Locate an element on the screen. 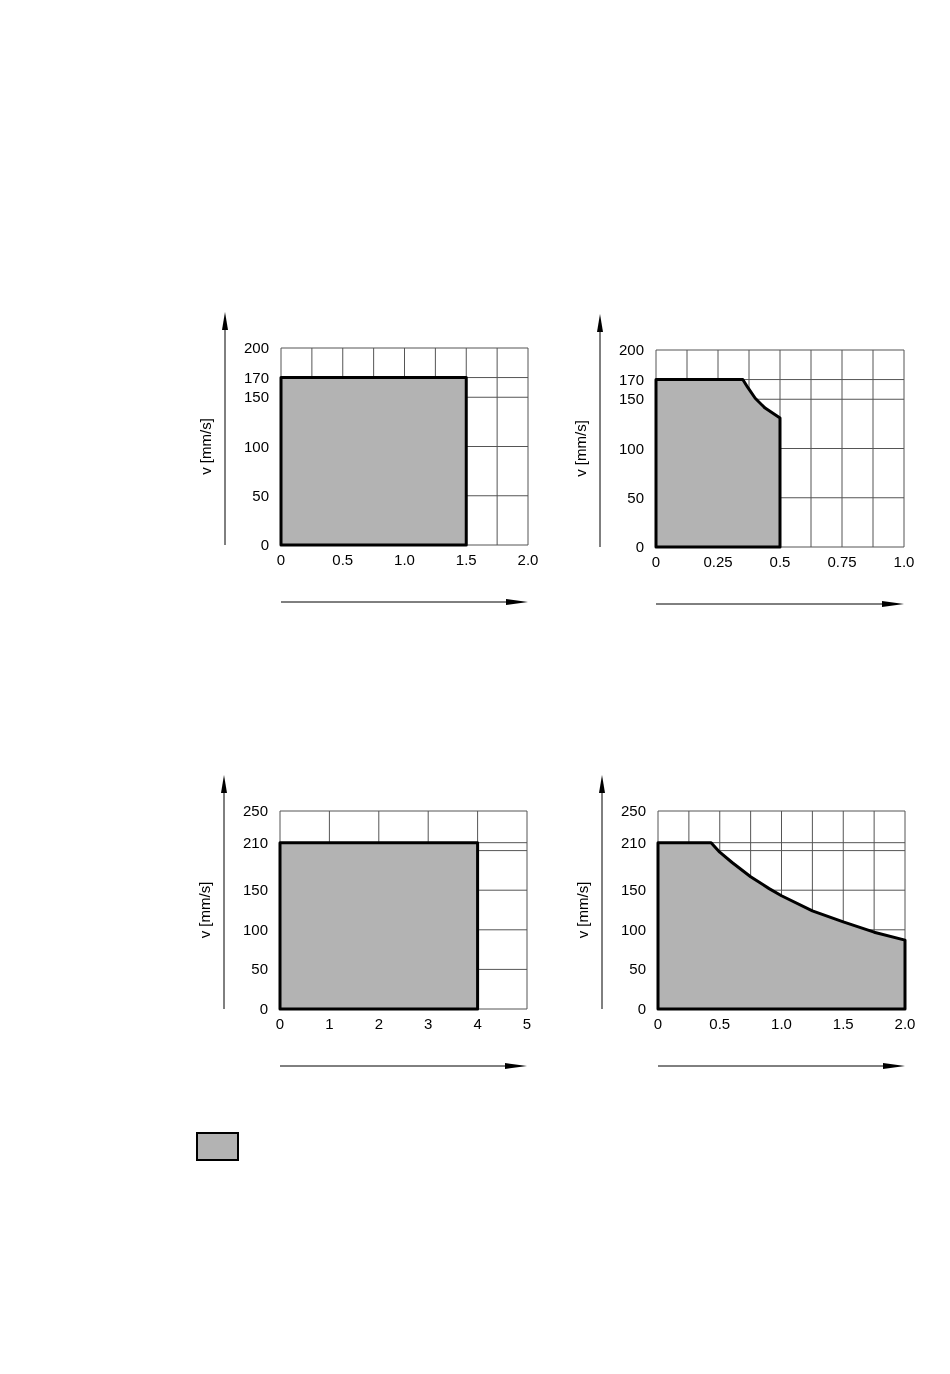 The height and width of the screenshot is (1374, 950). x-tick-label: 0.25 is located at coordinates (718, 561).